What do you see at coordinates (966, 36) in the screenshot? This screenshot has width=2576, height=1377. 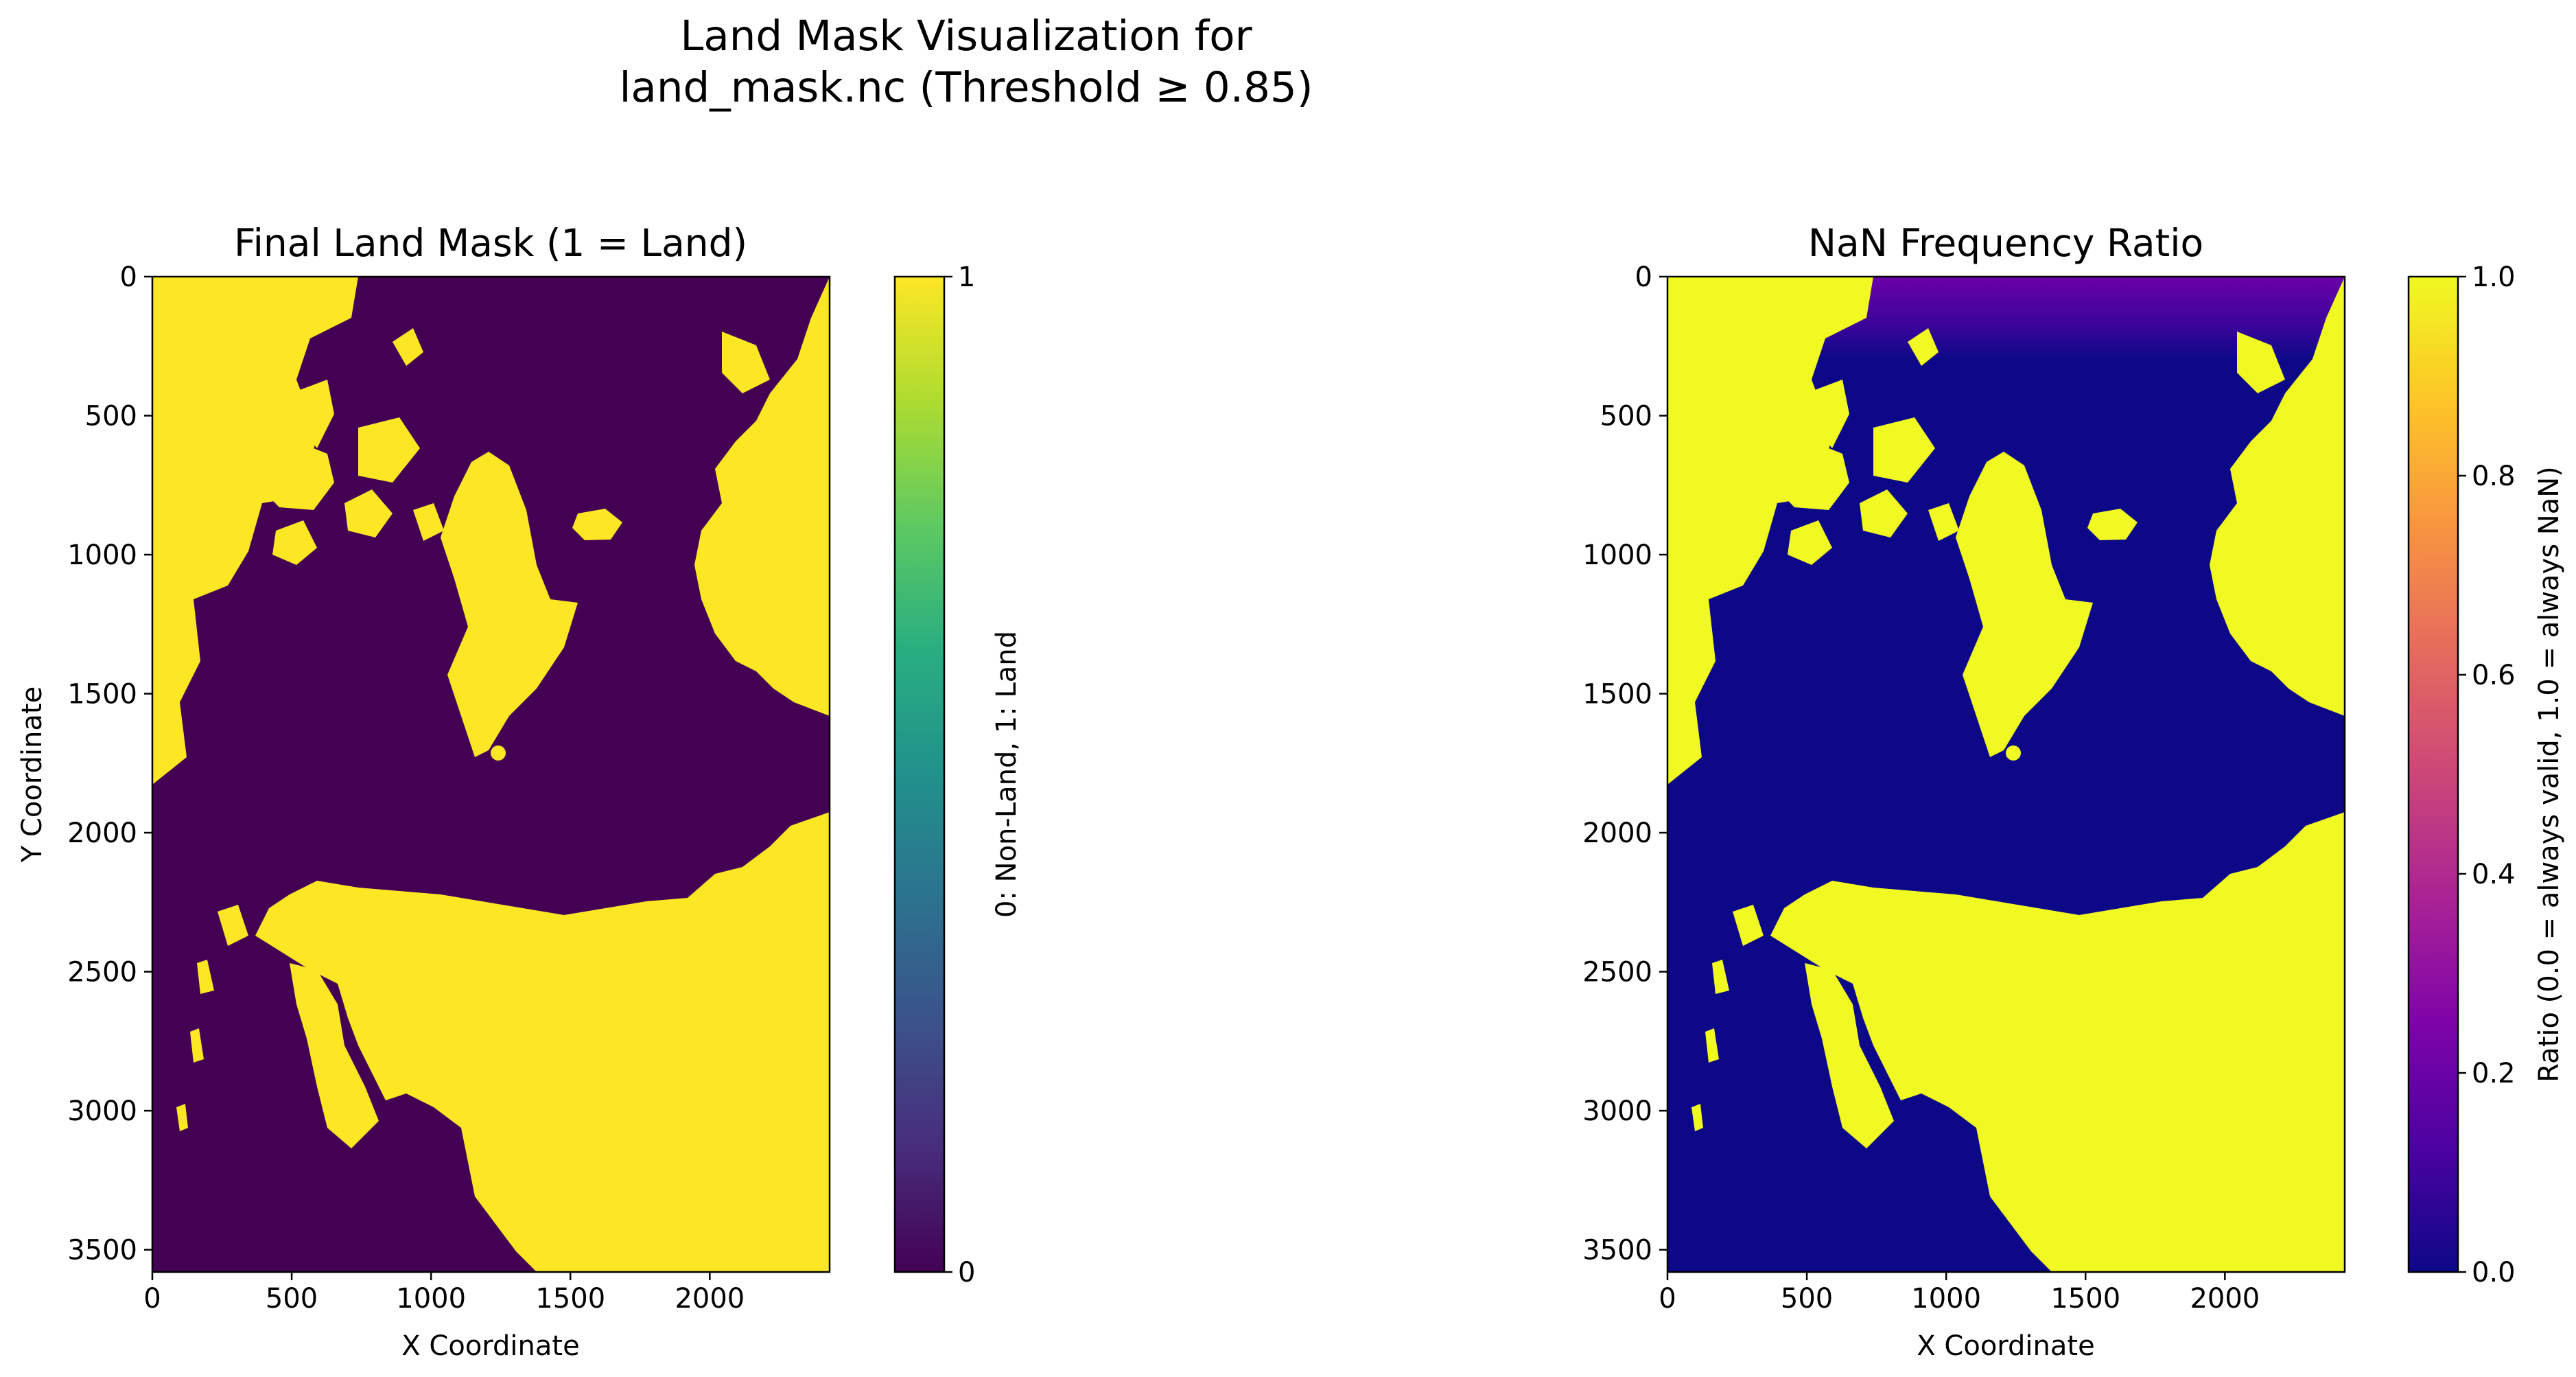 I see `figure-title-line1: Land Mask Visualization for` at bounding box center [966, 36].